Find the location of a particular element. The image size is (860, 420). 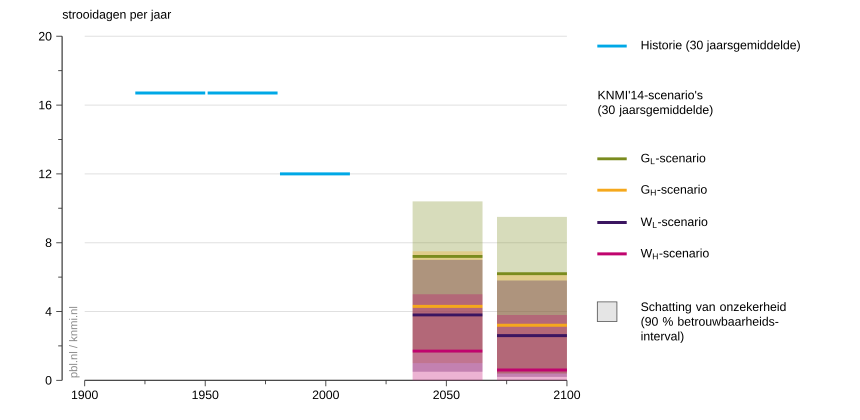

x-tick-label: 1950 is located at coordinates (205, 395).